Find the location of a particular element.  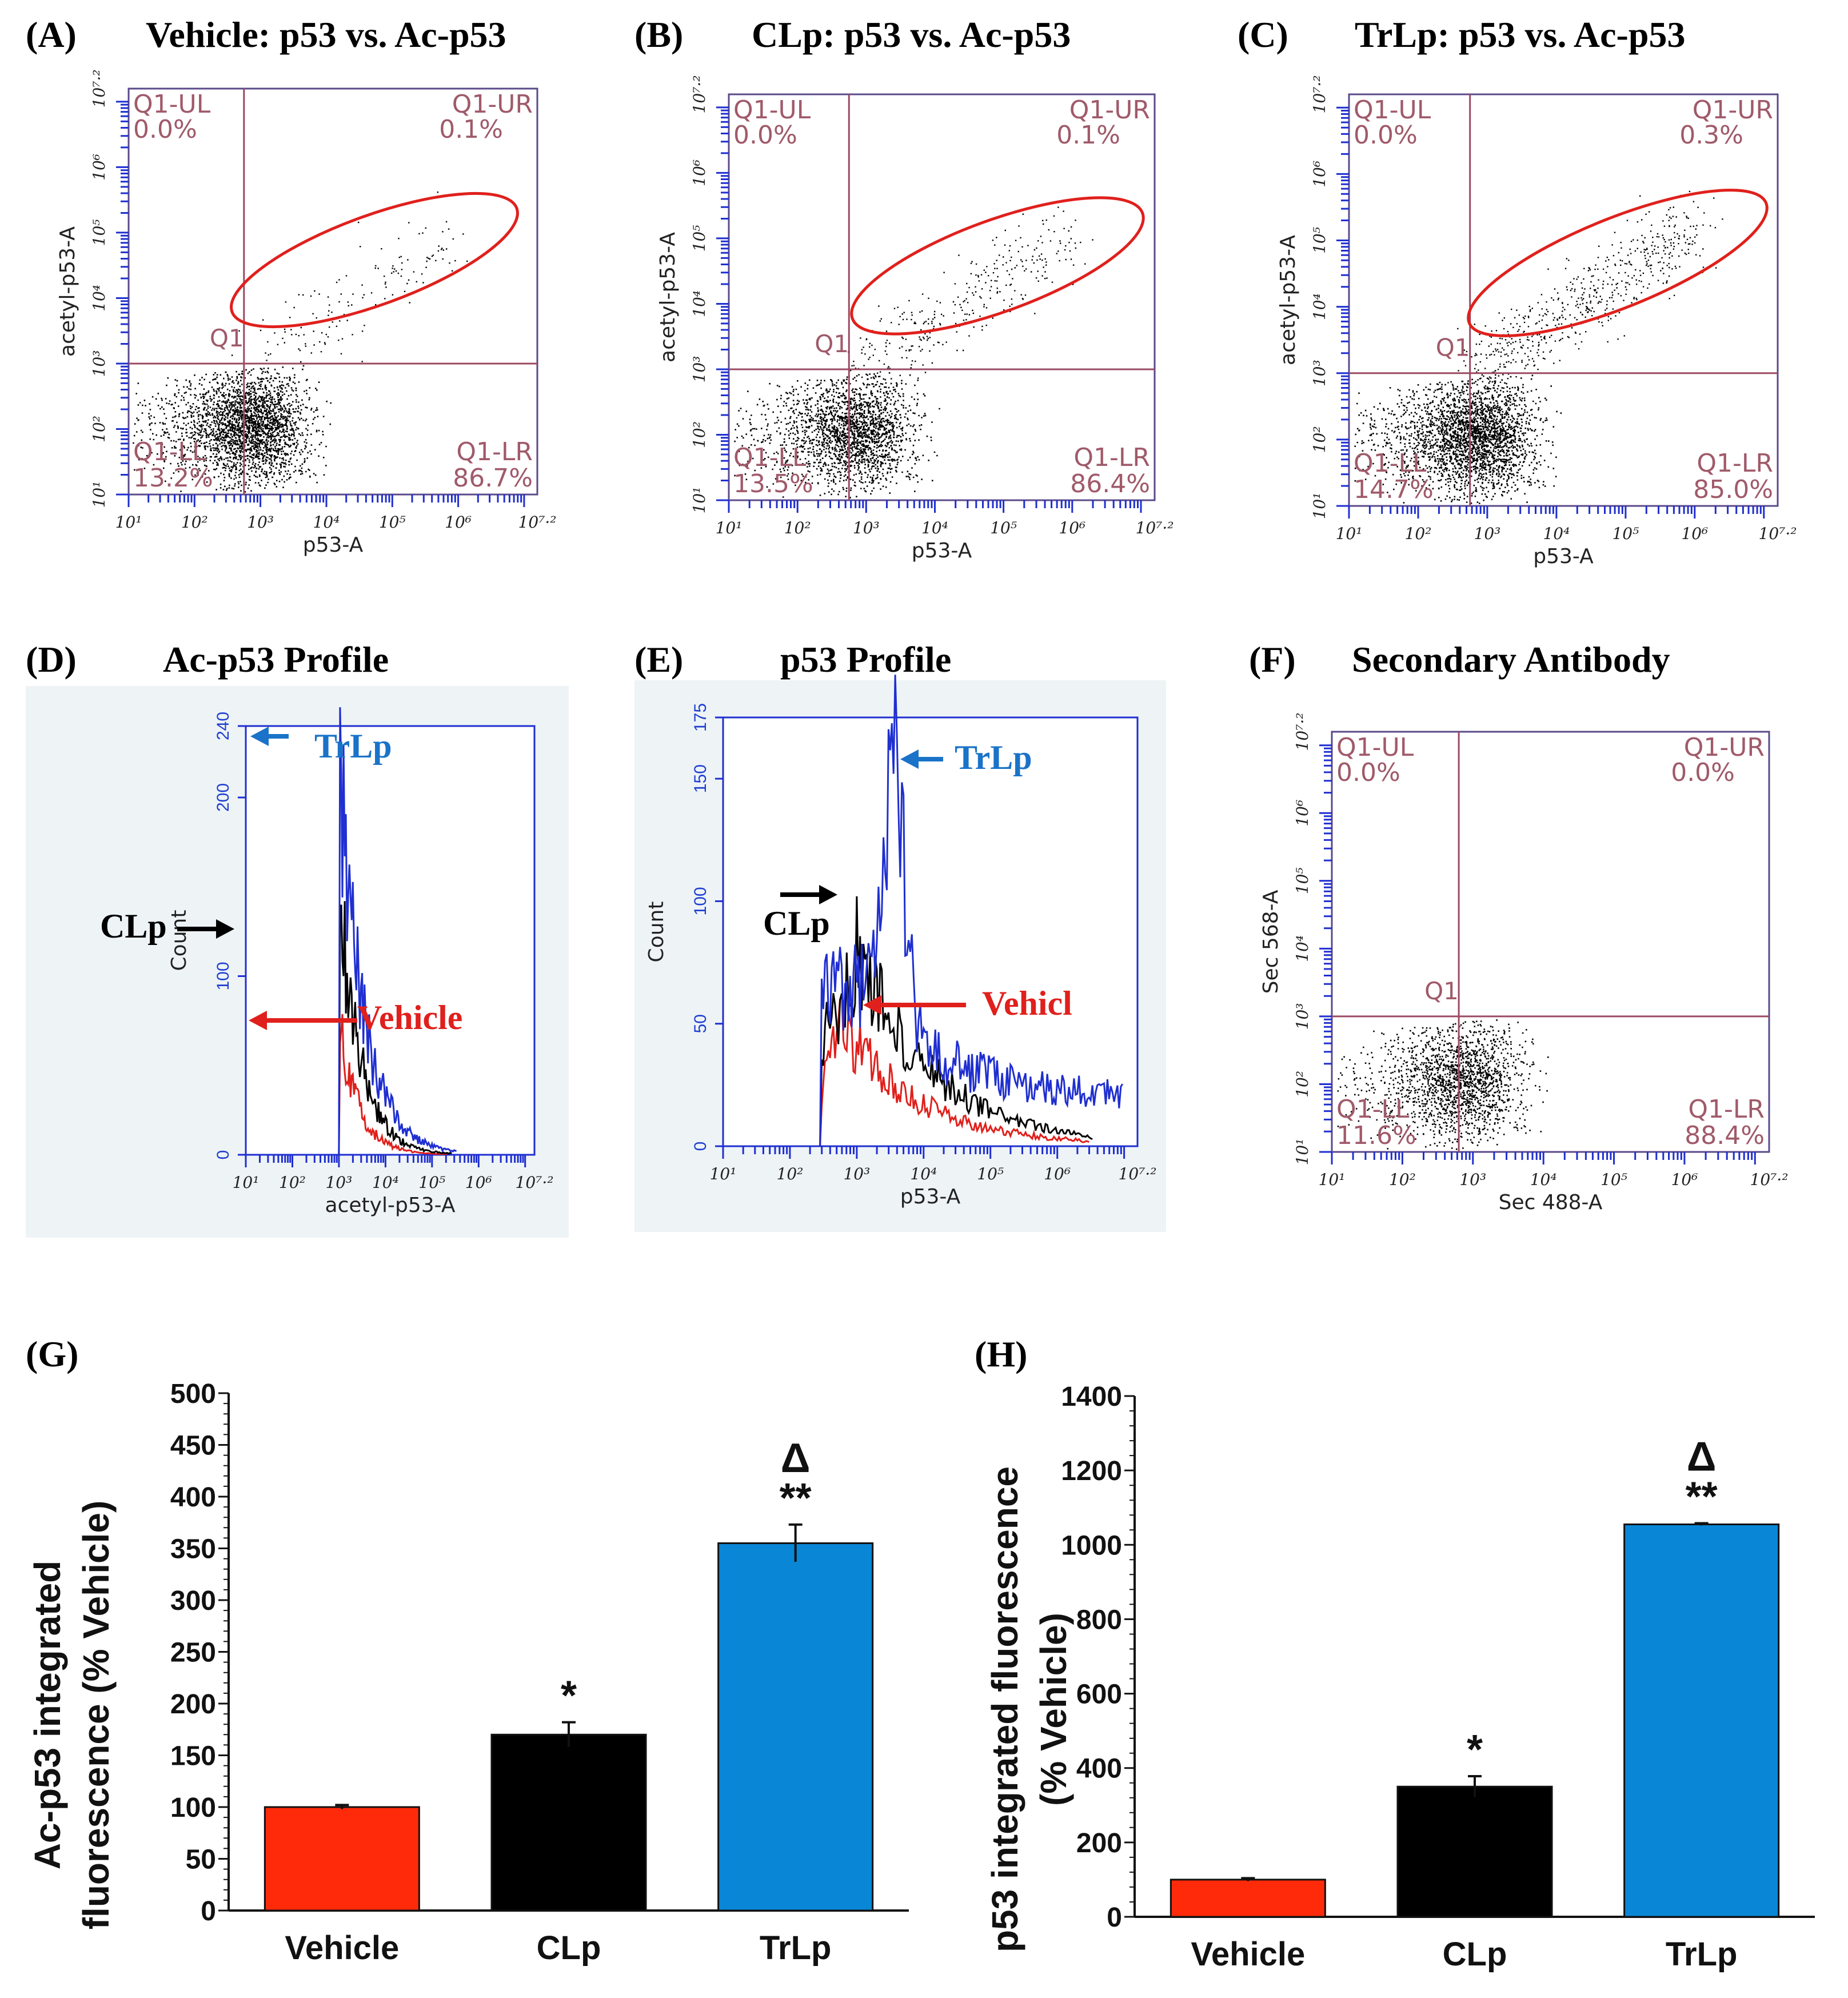

y-tick-label: 350 is located at coordinates (193, 1550).